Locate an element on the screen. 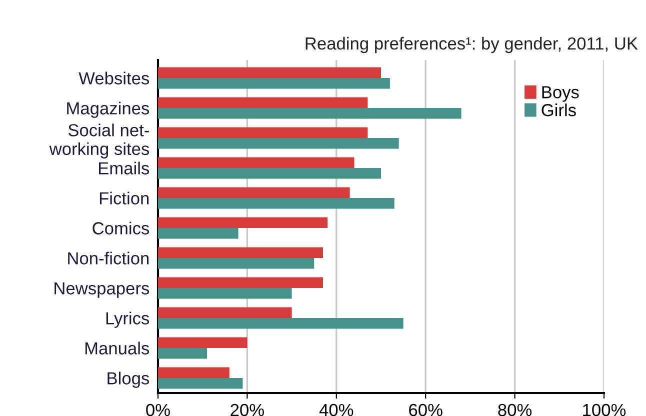  x-tick-label: 20% is located at coordinates (247, 410).